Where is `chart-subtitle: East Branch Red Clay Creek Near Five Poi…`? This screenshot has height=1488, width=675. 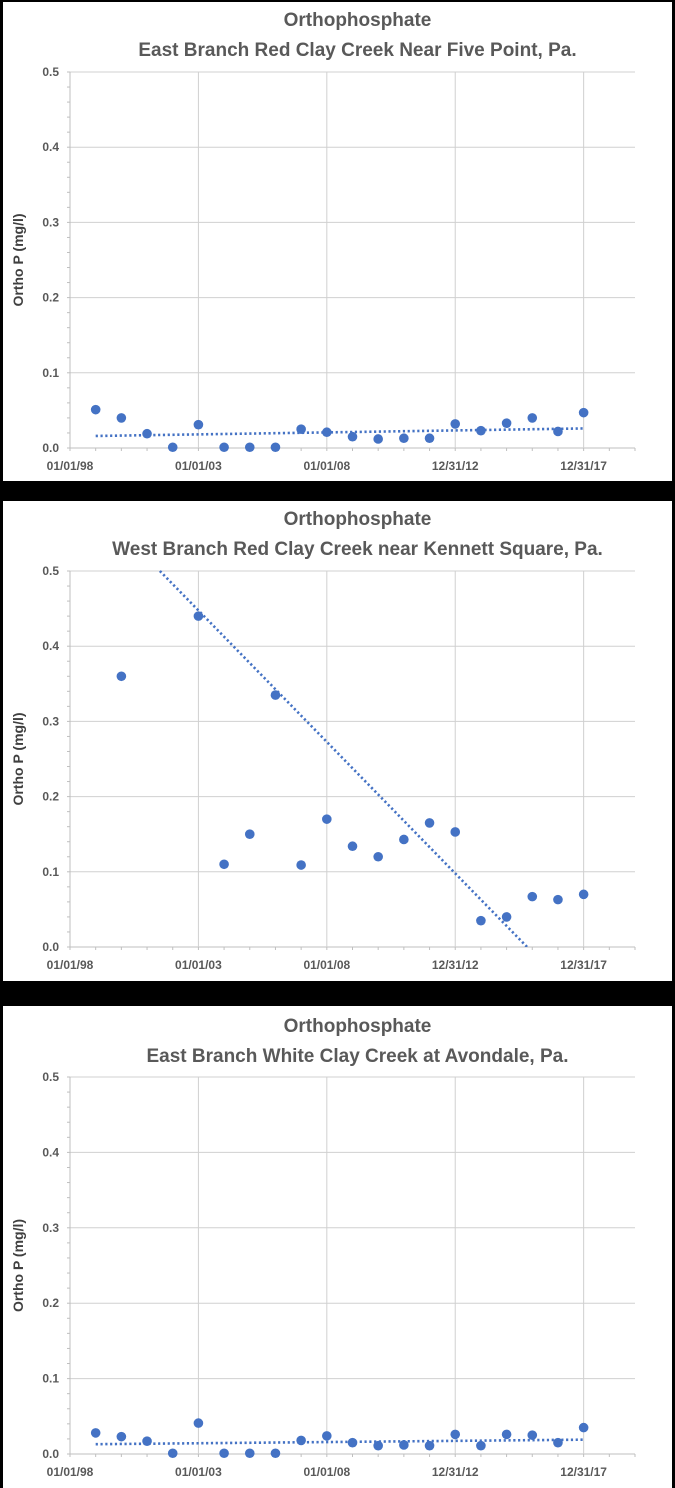
chart-subtitle: East Branch Red Clay Creek Near Five Poi… is located at coordinates (357, 50).